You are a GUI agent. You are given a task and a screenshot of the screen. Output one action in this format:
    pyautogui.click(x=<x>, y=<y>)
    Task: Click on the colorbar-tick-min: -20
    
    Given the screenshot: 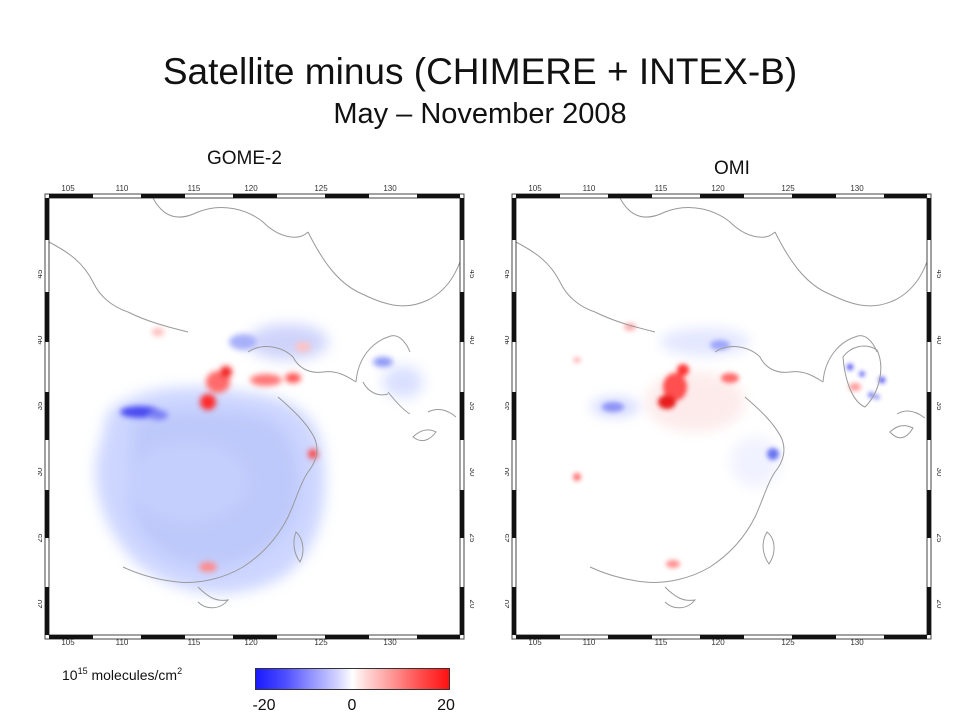 What is the action you would take?
    pyautogui.click(x=264, y=705)
    